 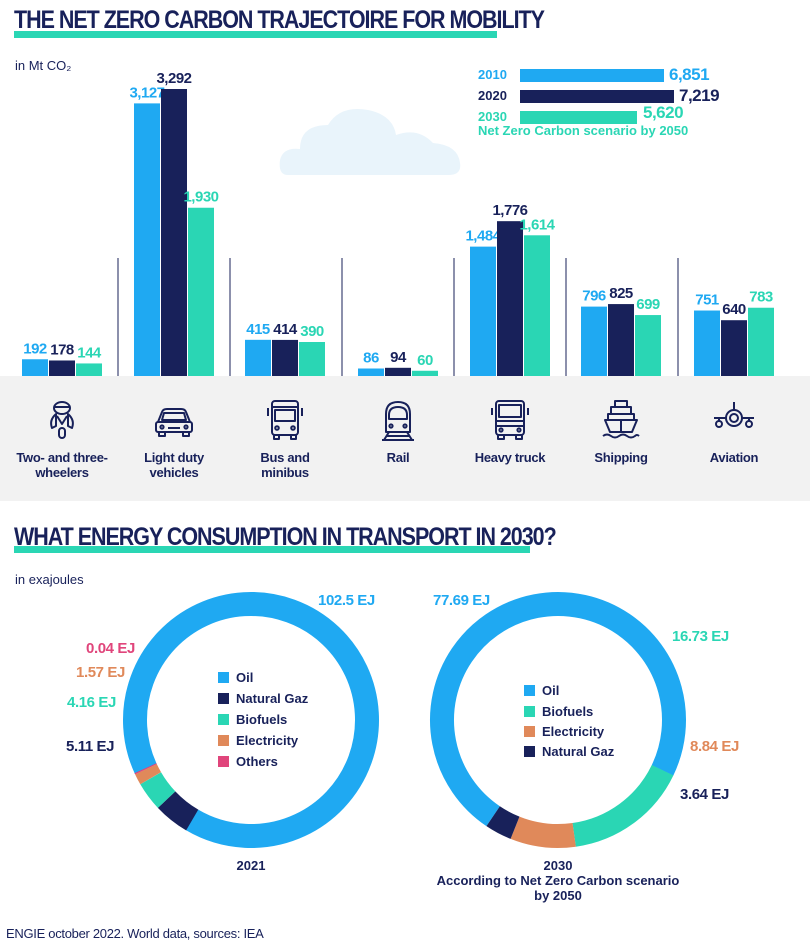 What do you see at coordinates (174, 465) in the screenshot?
I see `category-label: Light duty vehicles` at bounding box center [174, 465].